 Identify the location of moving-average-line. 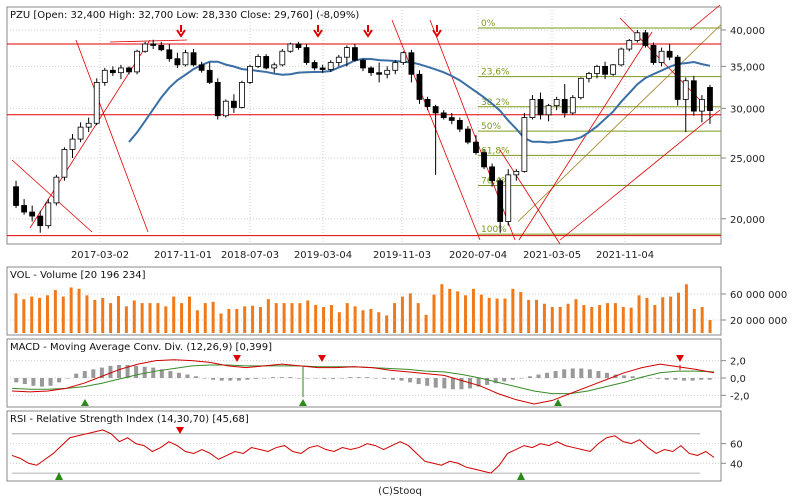
(419, 100).